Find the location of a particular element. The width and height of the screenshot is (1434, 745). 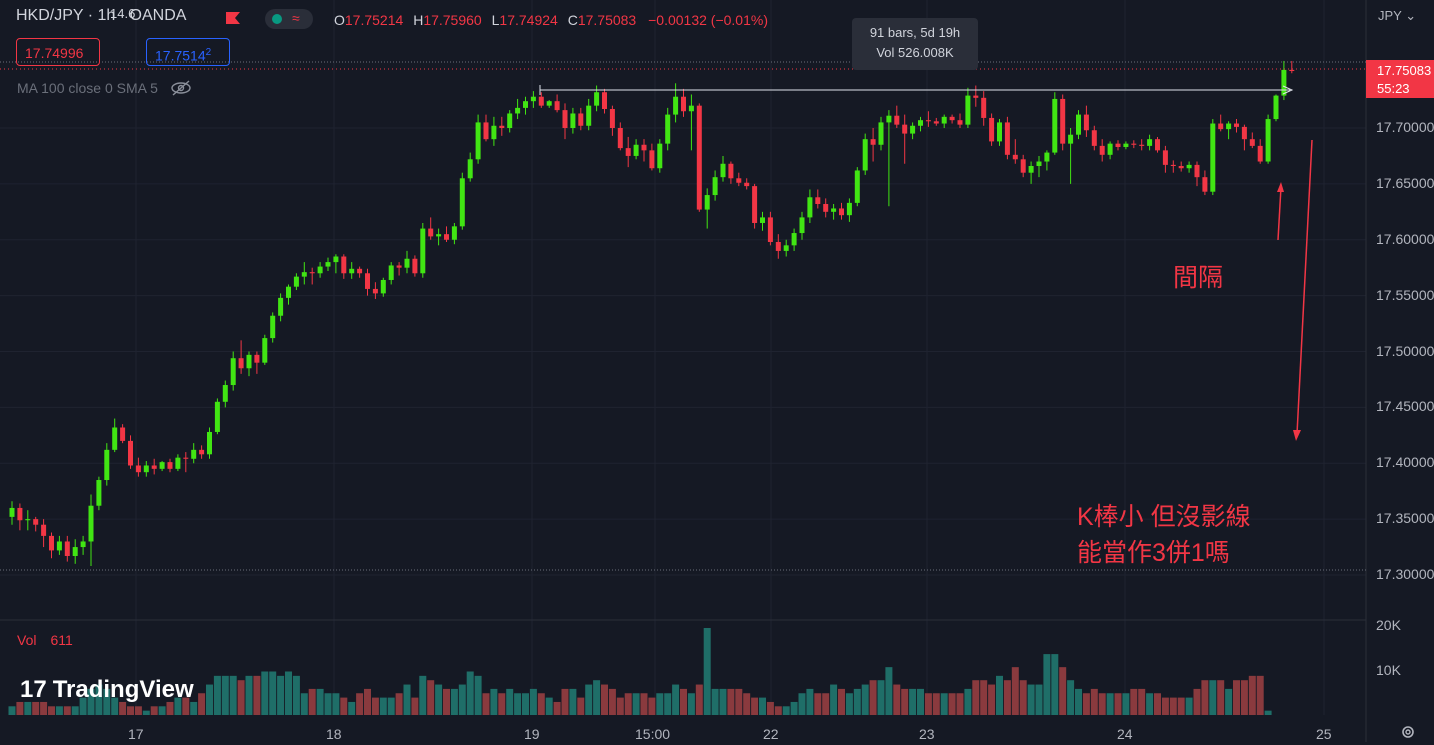

replay-wave-icon: ≈ is located at coordinates (296, 18).